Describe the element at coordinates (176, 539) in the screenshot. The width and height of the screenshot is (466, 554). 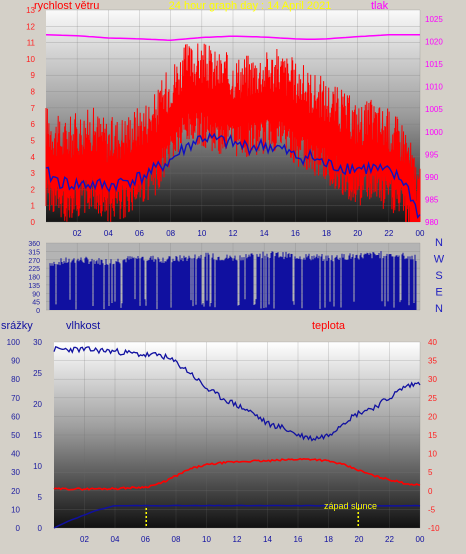
I see `humidity-x-tick-label: 08` at that location.